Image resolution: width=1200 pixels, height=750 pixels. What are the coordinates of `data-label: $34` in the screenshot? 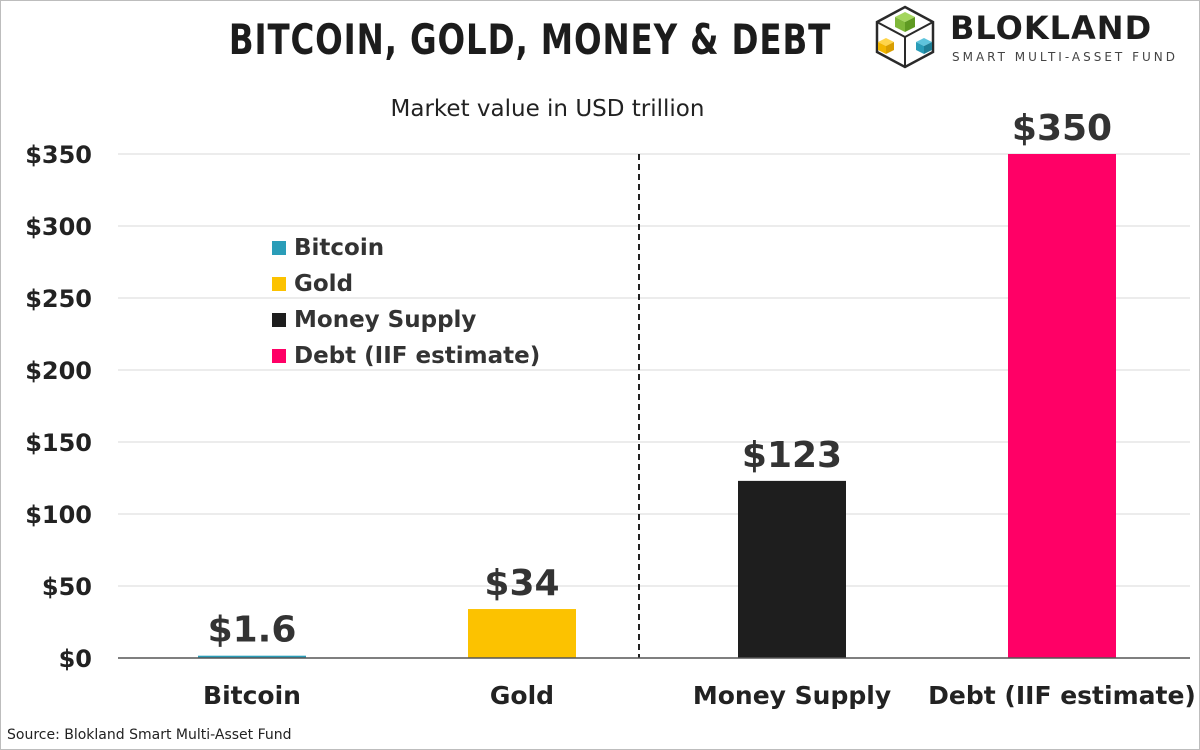 It's located at (521, 583).